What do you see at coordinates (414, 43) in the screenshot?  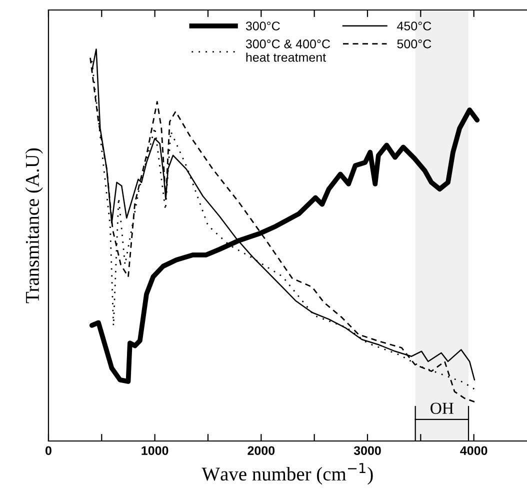 I see `legend-label: 500°C` at bounding box center [414, 43].